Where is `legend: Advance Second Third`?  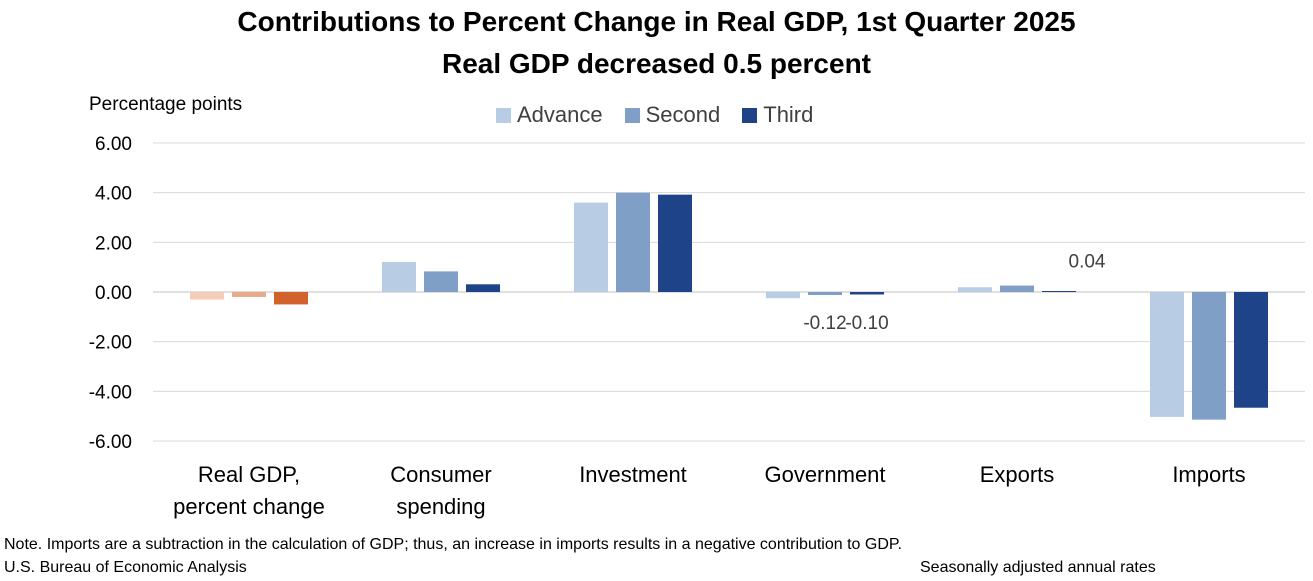
legend: Advance Second Third is located at coordinates (665, 115).